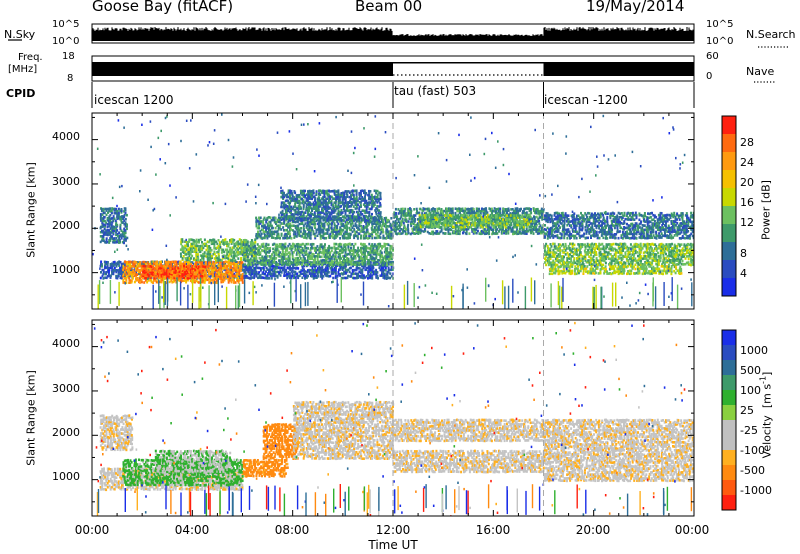  Describe the element at coordinates (168, 266) in the screenshot. I see `power-cell-2070` at that location.